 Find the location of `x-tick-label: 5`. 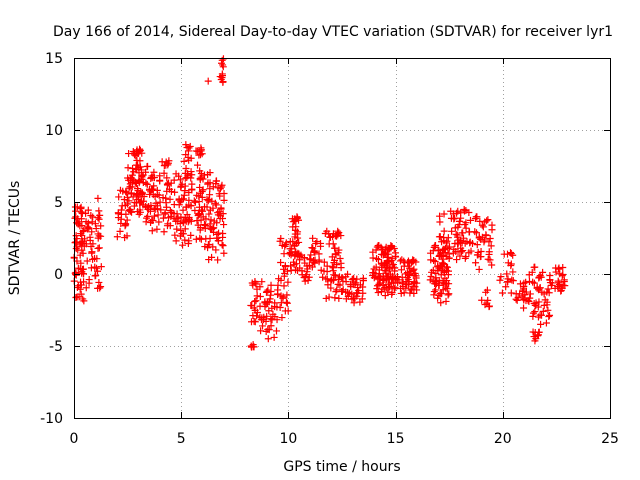

x-tick-label: 5 is located at coordinates (181, 439).